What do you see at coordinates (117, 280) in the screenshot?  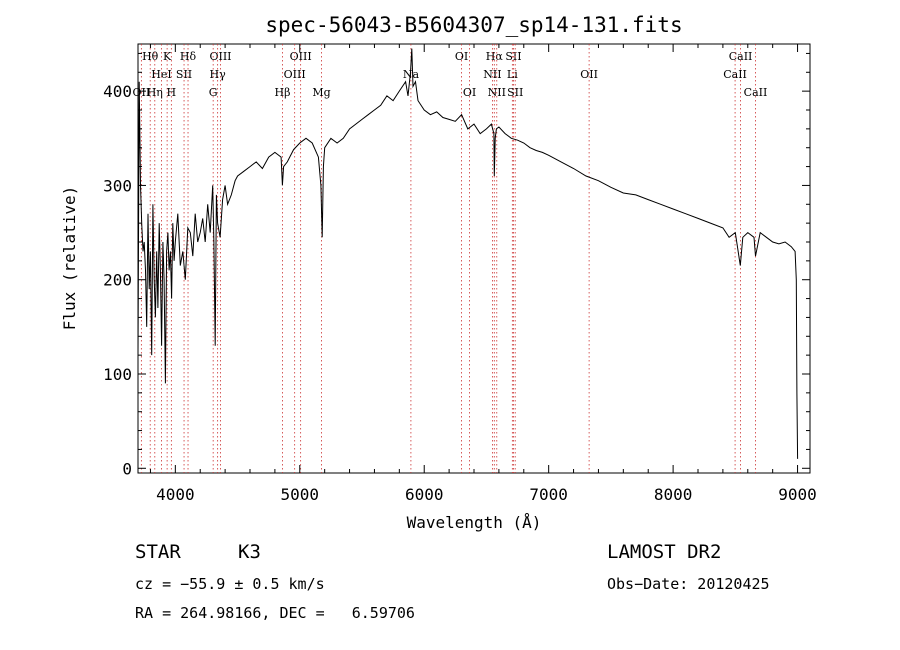 I see `y-tick-label-2: 200` at bounding box center [117, 280].